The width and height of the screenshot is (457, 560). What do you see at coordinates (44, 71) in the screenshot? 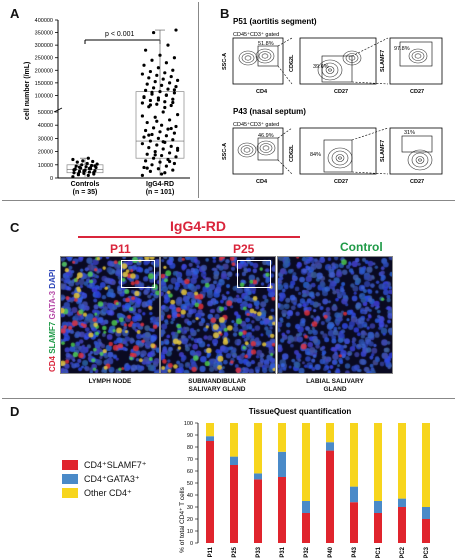
I see `a-ytick-label: 200000` at bounding box center [44, 71].